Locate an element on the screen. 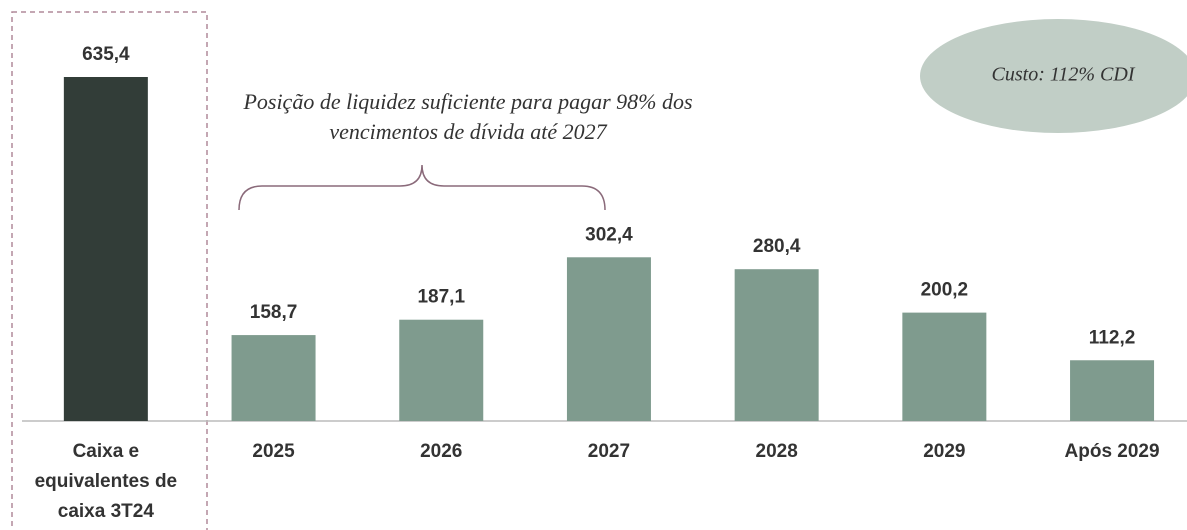  x-tick-label: 2029 is located at coordinates (944, 451).